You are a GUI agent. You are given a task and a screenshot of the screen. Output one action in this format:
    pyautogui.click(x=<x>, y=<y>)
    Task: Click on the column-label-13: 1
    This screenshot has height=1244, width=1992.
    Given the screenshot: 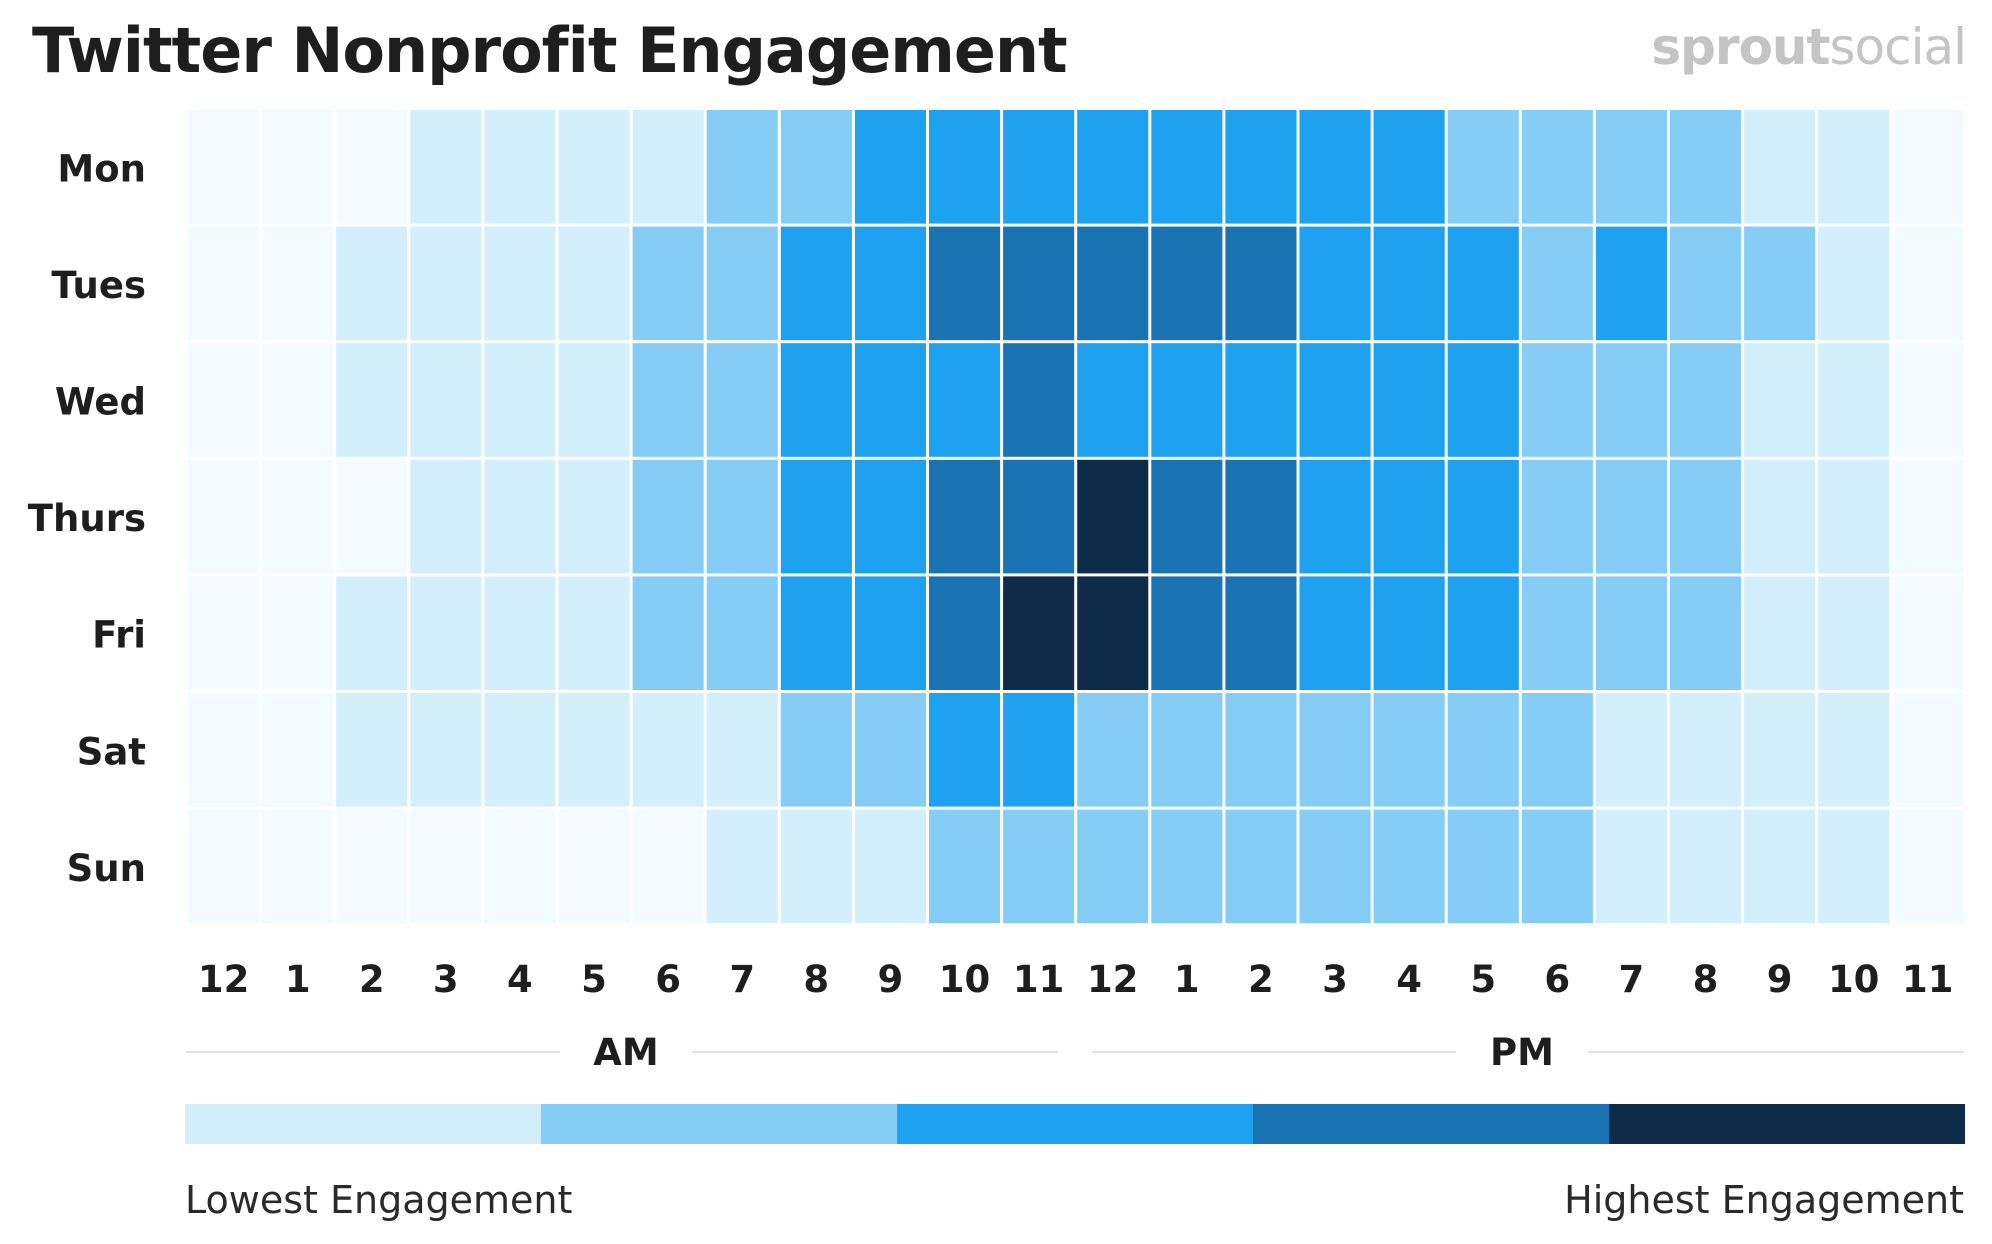 What is the action you would take?
    pyautogui.click(x=1187, y=979)
    